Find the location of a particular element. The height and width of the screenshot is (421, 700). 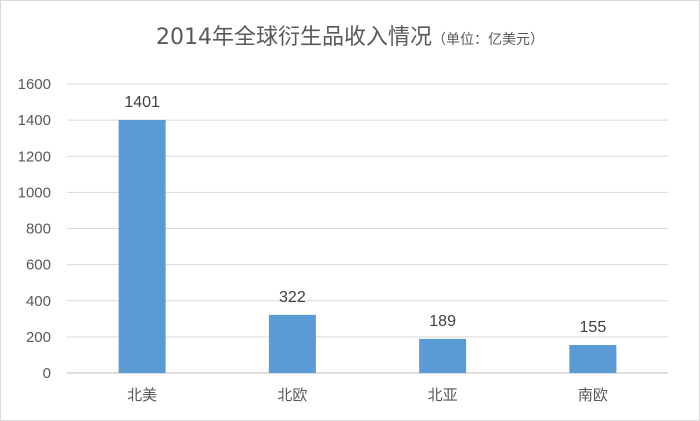

bar-value-label: 1401 is located at coordinates (142, 102).